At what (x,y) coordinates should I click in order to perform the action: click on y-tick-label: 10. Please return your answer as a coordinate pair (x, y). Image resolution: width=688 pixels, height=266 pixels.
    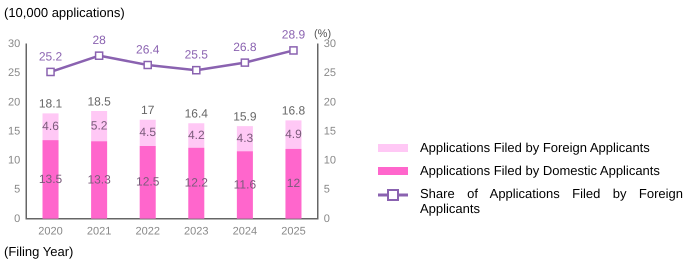
    Looking at the image, I should click on (14, 160).